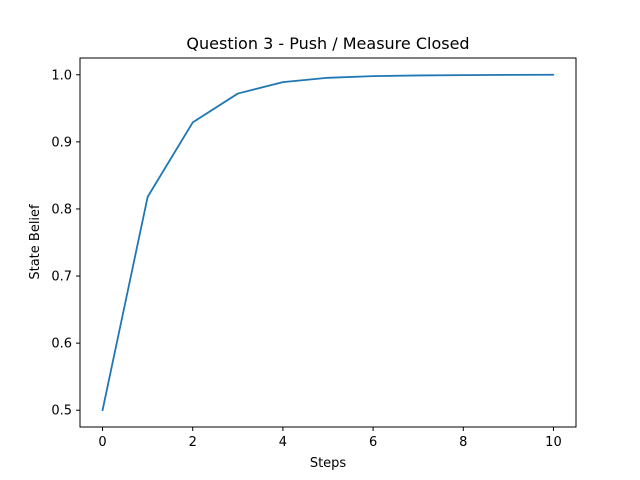 This screenshot has height=480, width=640. What do you see at coordinates (61, 344) in the screenshot?
I see `y-tick-label: 0.6` at bounding box center [61, 344].